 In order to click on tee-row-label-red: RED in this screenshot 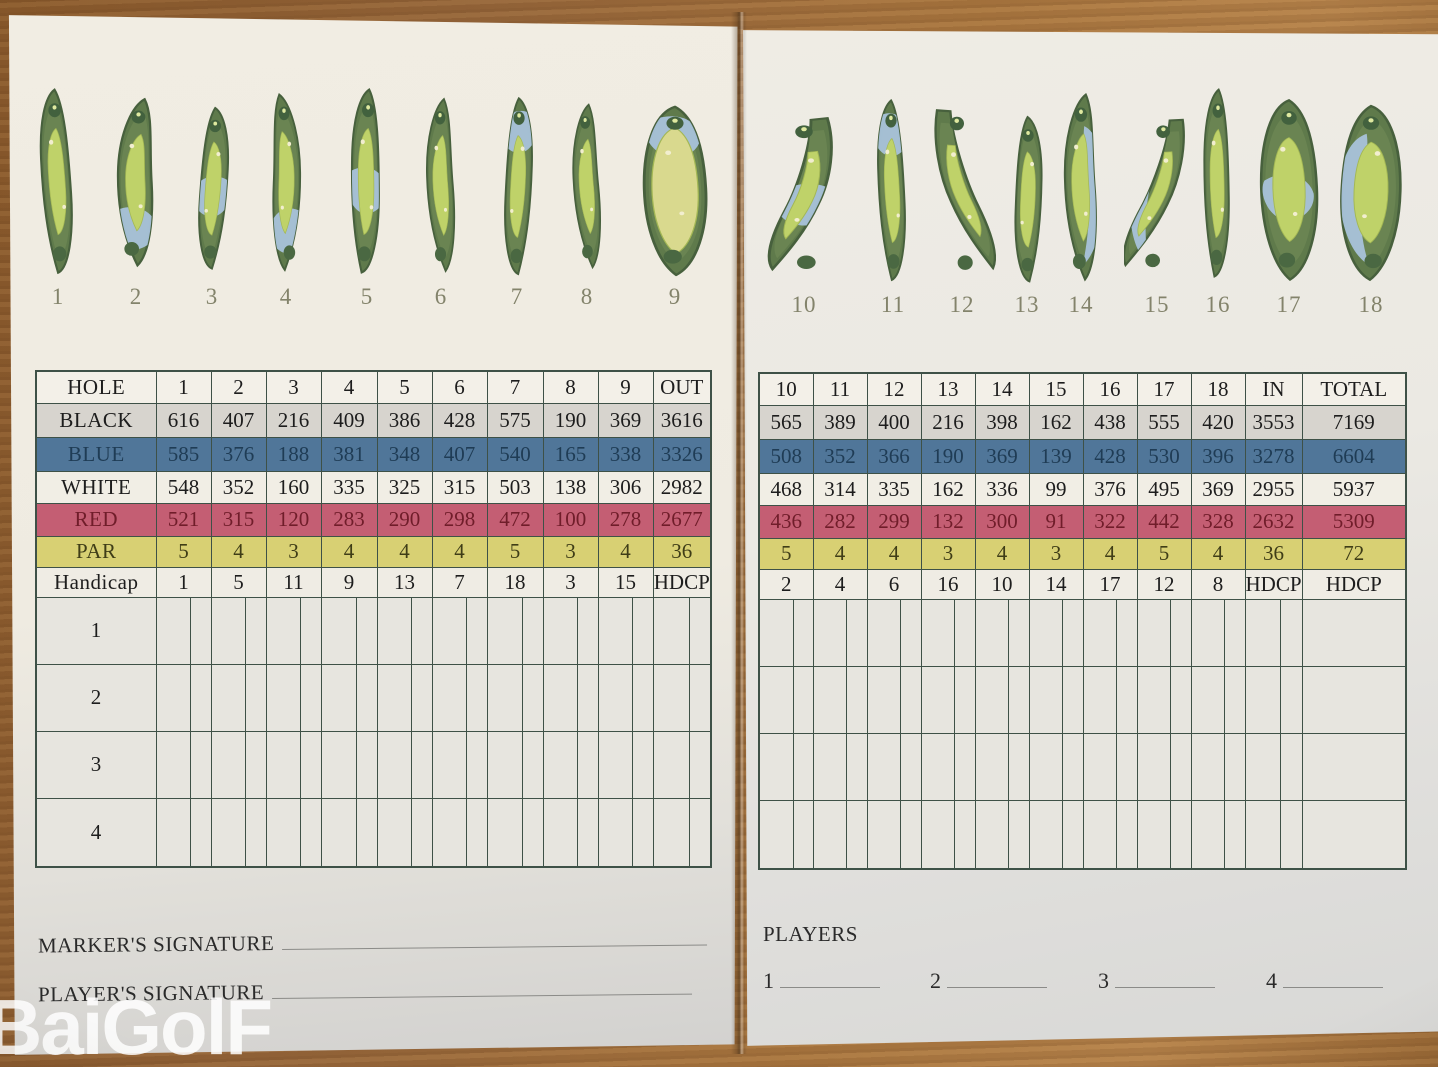, I will do `click(96, 519)`.